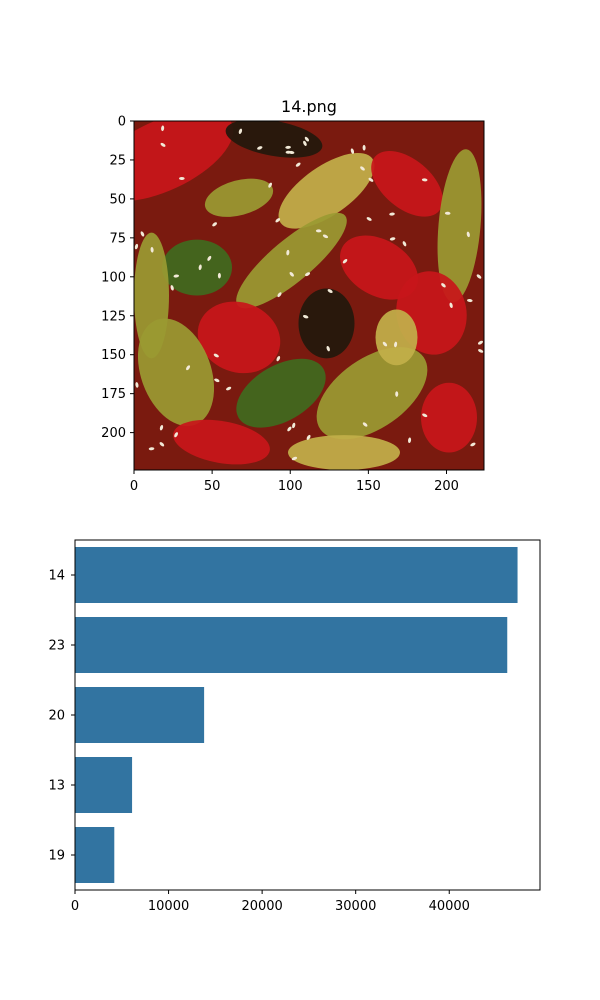  Describe the element at coordinates (355, 906) in the screenshot. I see `x-tick-label: 30000` at that location.